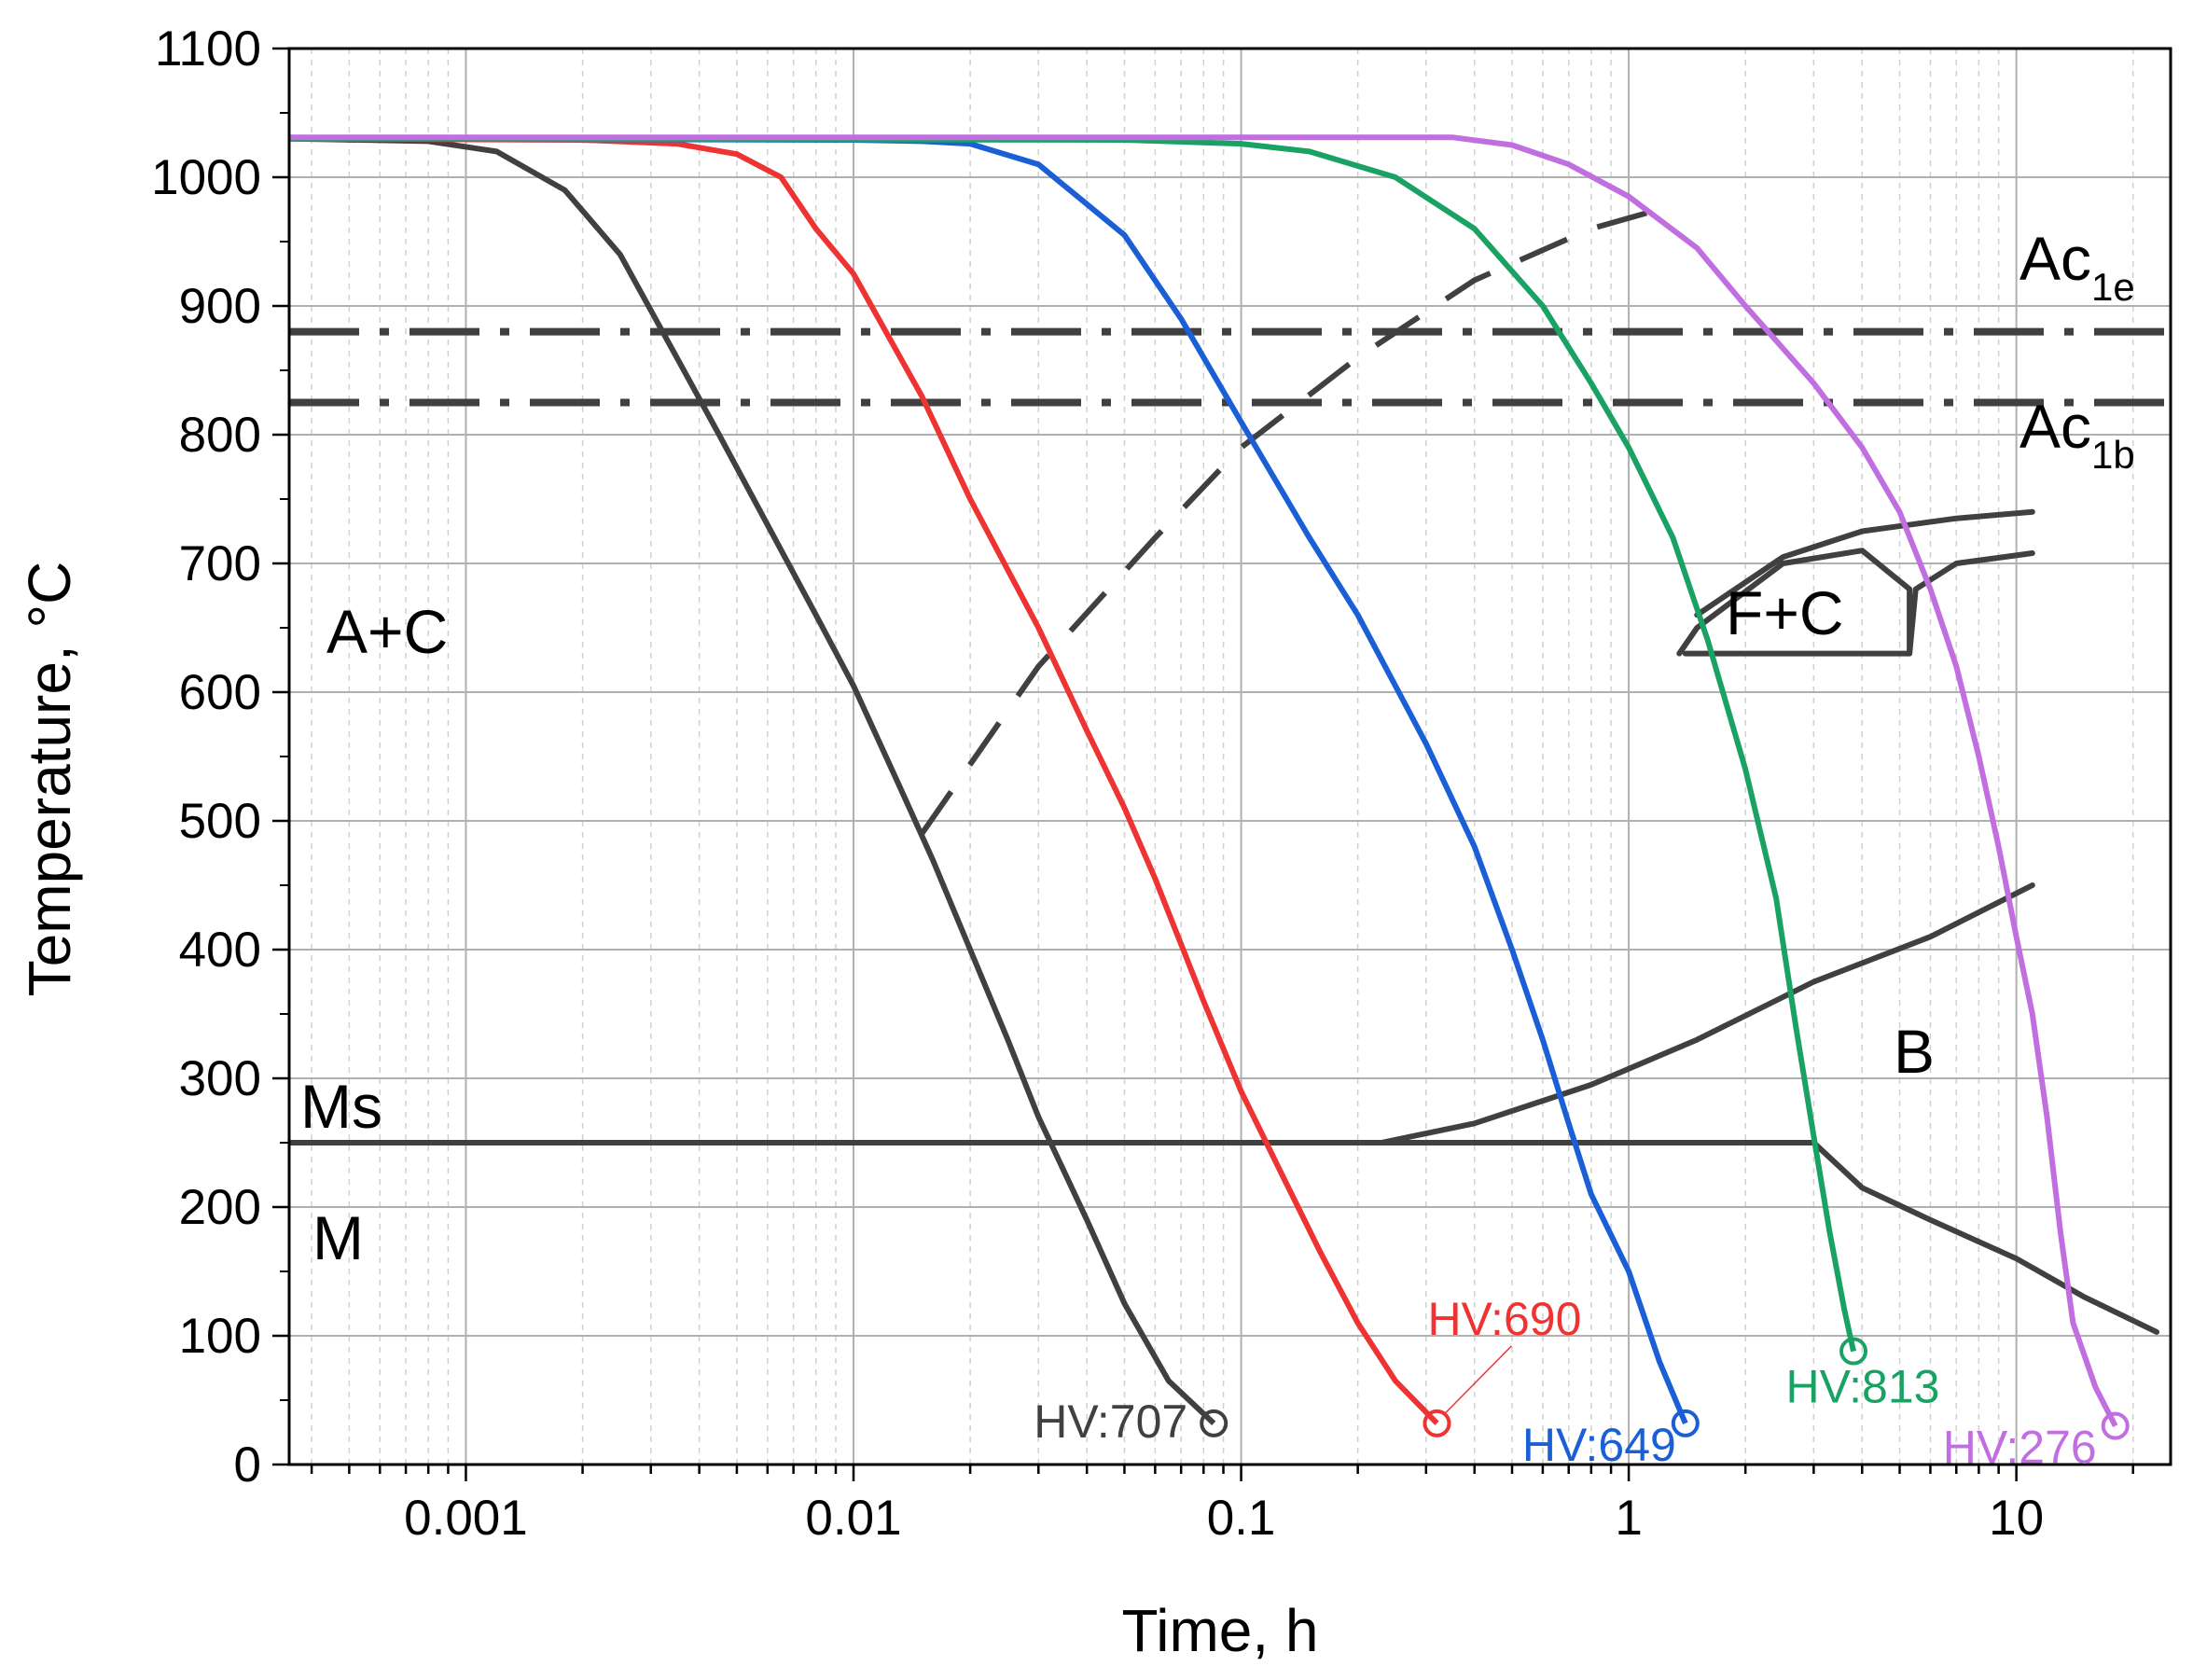  What do you see at coordinates (1220, 1630) in the screenshot?
I see `x-axis-title: Time, h` at bounding box center [1220, 1630].